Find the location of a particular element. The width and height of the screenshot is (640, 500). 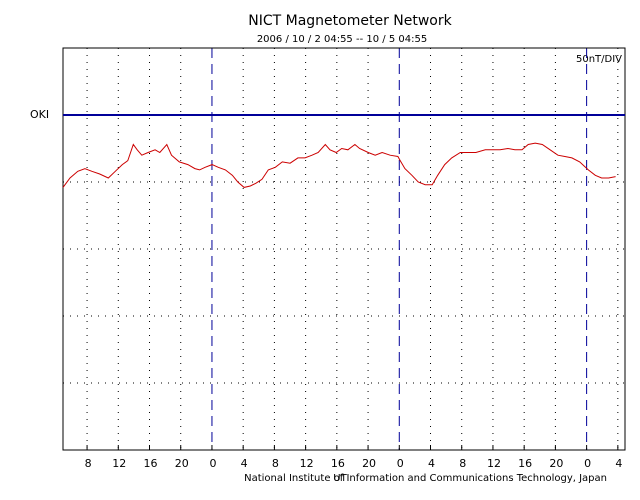

chart-title: NICT Magnetometer Network is located at coordinates (350, 21).